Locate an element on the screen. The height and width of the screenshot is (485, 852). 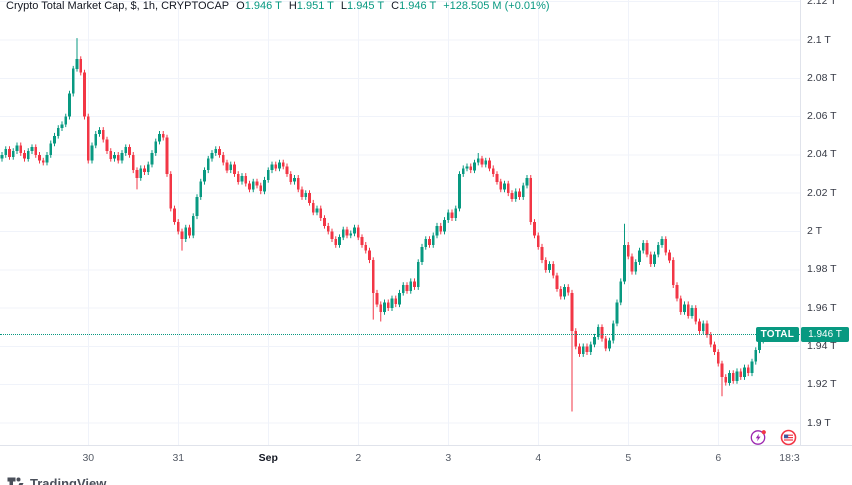
time-tick-label: 18:3 is located at coordinates (789, 458).